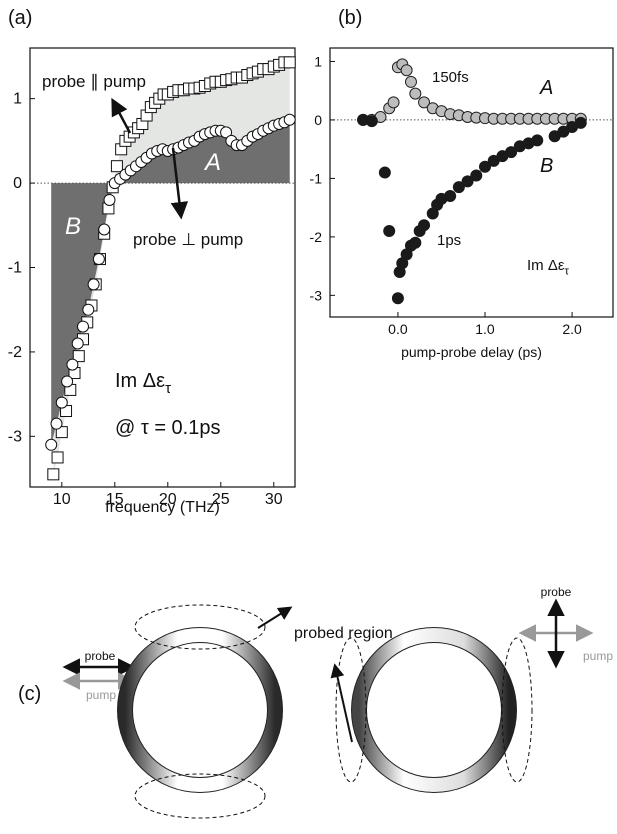 This screenshot has width=617, height=834. I want to click on callout-arrow, so click(275, 617).